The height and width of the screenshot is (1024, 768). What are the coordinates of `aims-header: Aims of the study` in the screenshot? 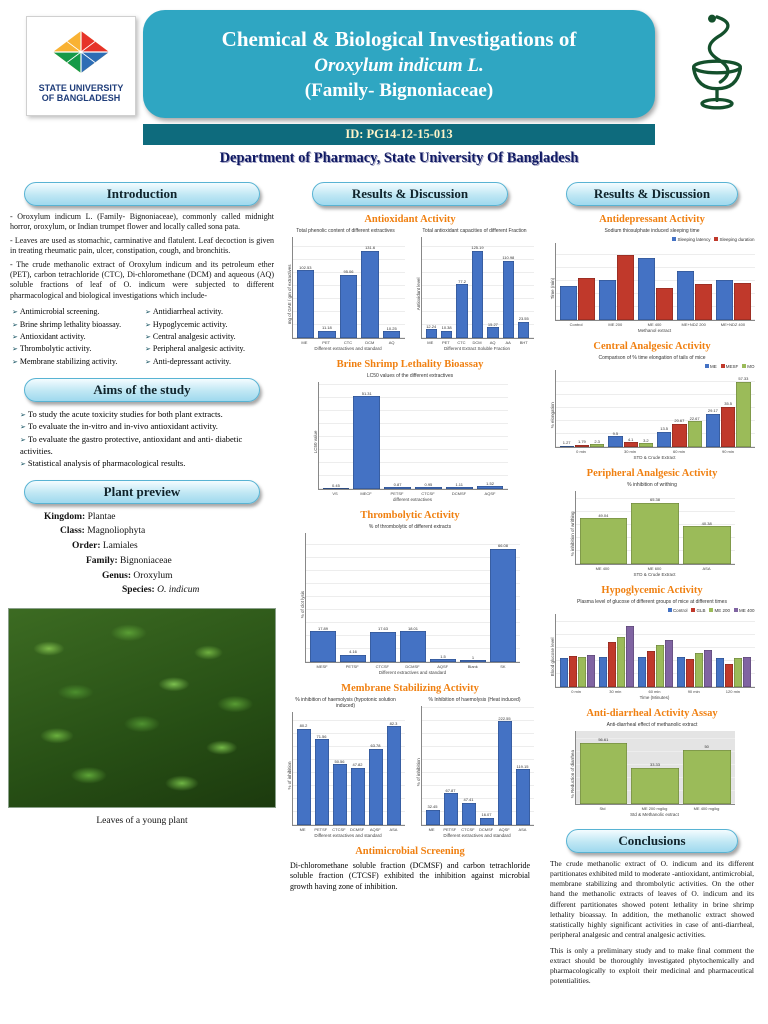 It's located at (142, 390).